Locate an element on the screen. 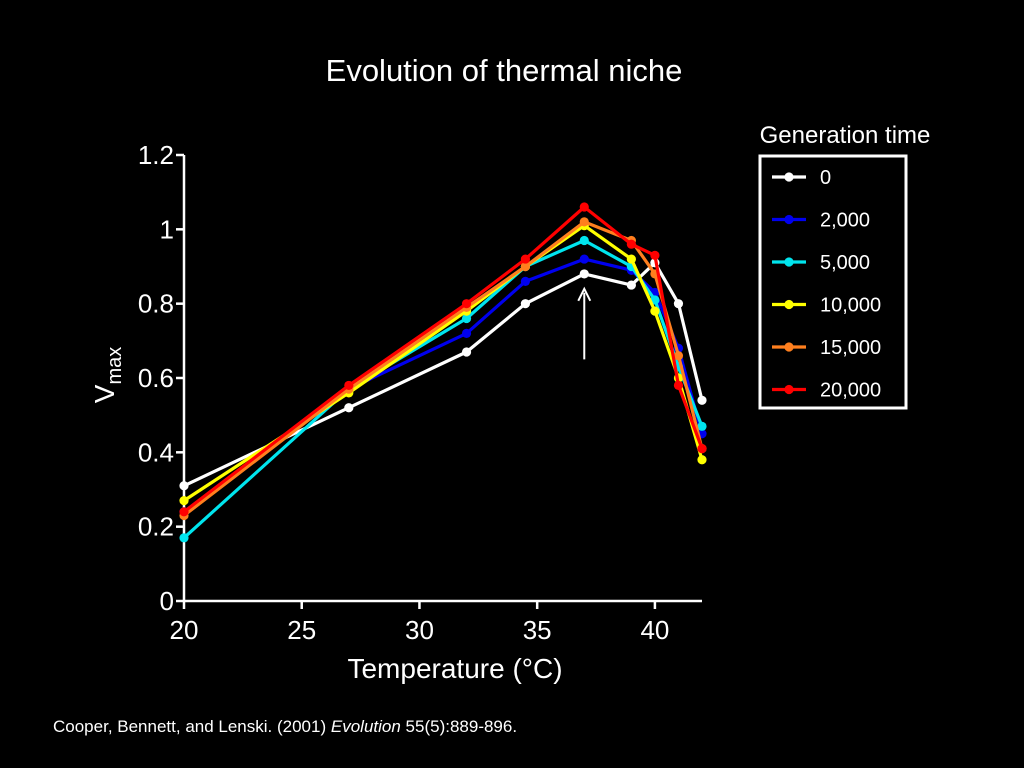 This screenshot has height=768, width=1024. y-tick-label: 1.2 is located at coordinates (156, 155).